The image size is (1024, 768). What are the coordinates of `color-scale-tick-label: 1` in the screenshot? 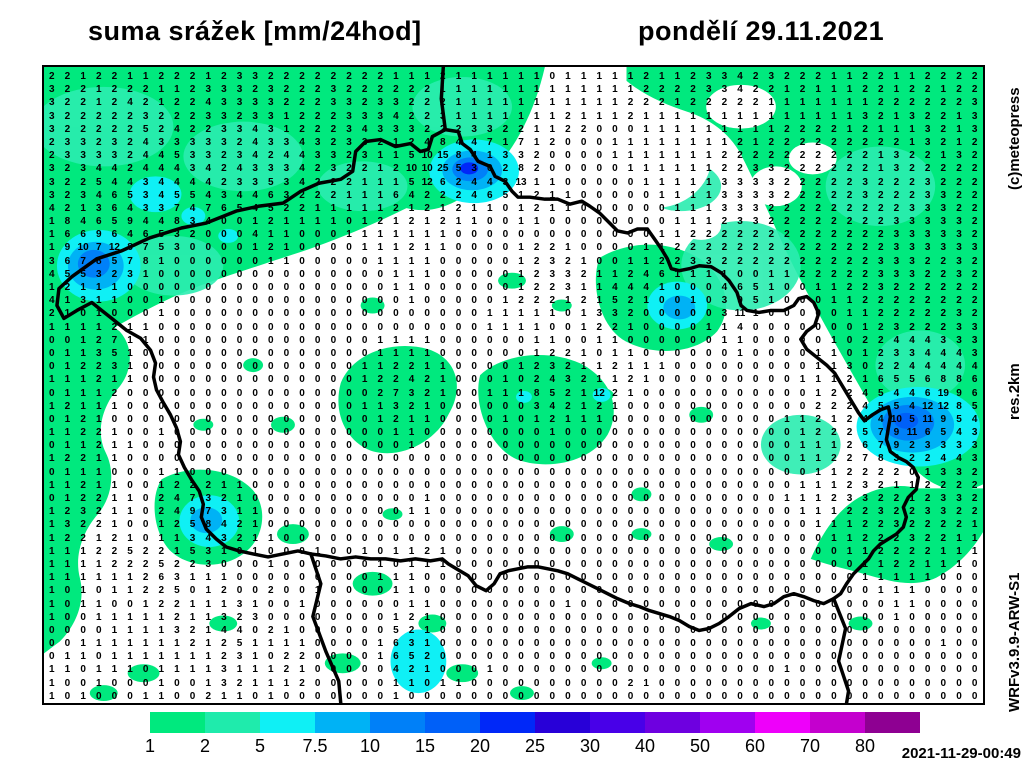 It's located at (150, 746).